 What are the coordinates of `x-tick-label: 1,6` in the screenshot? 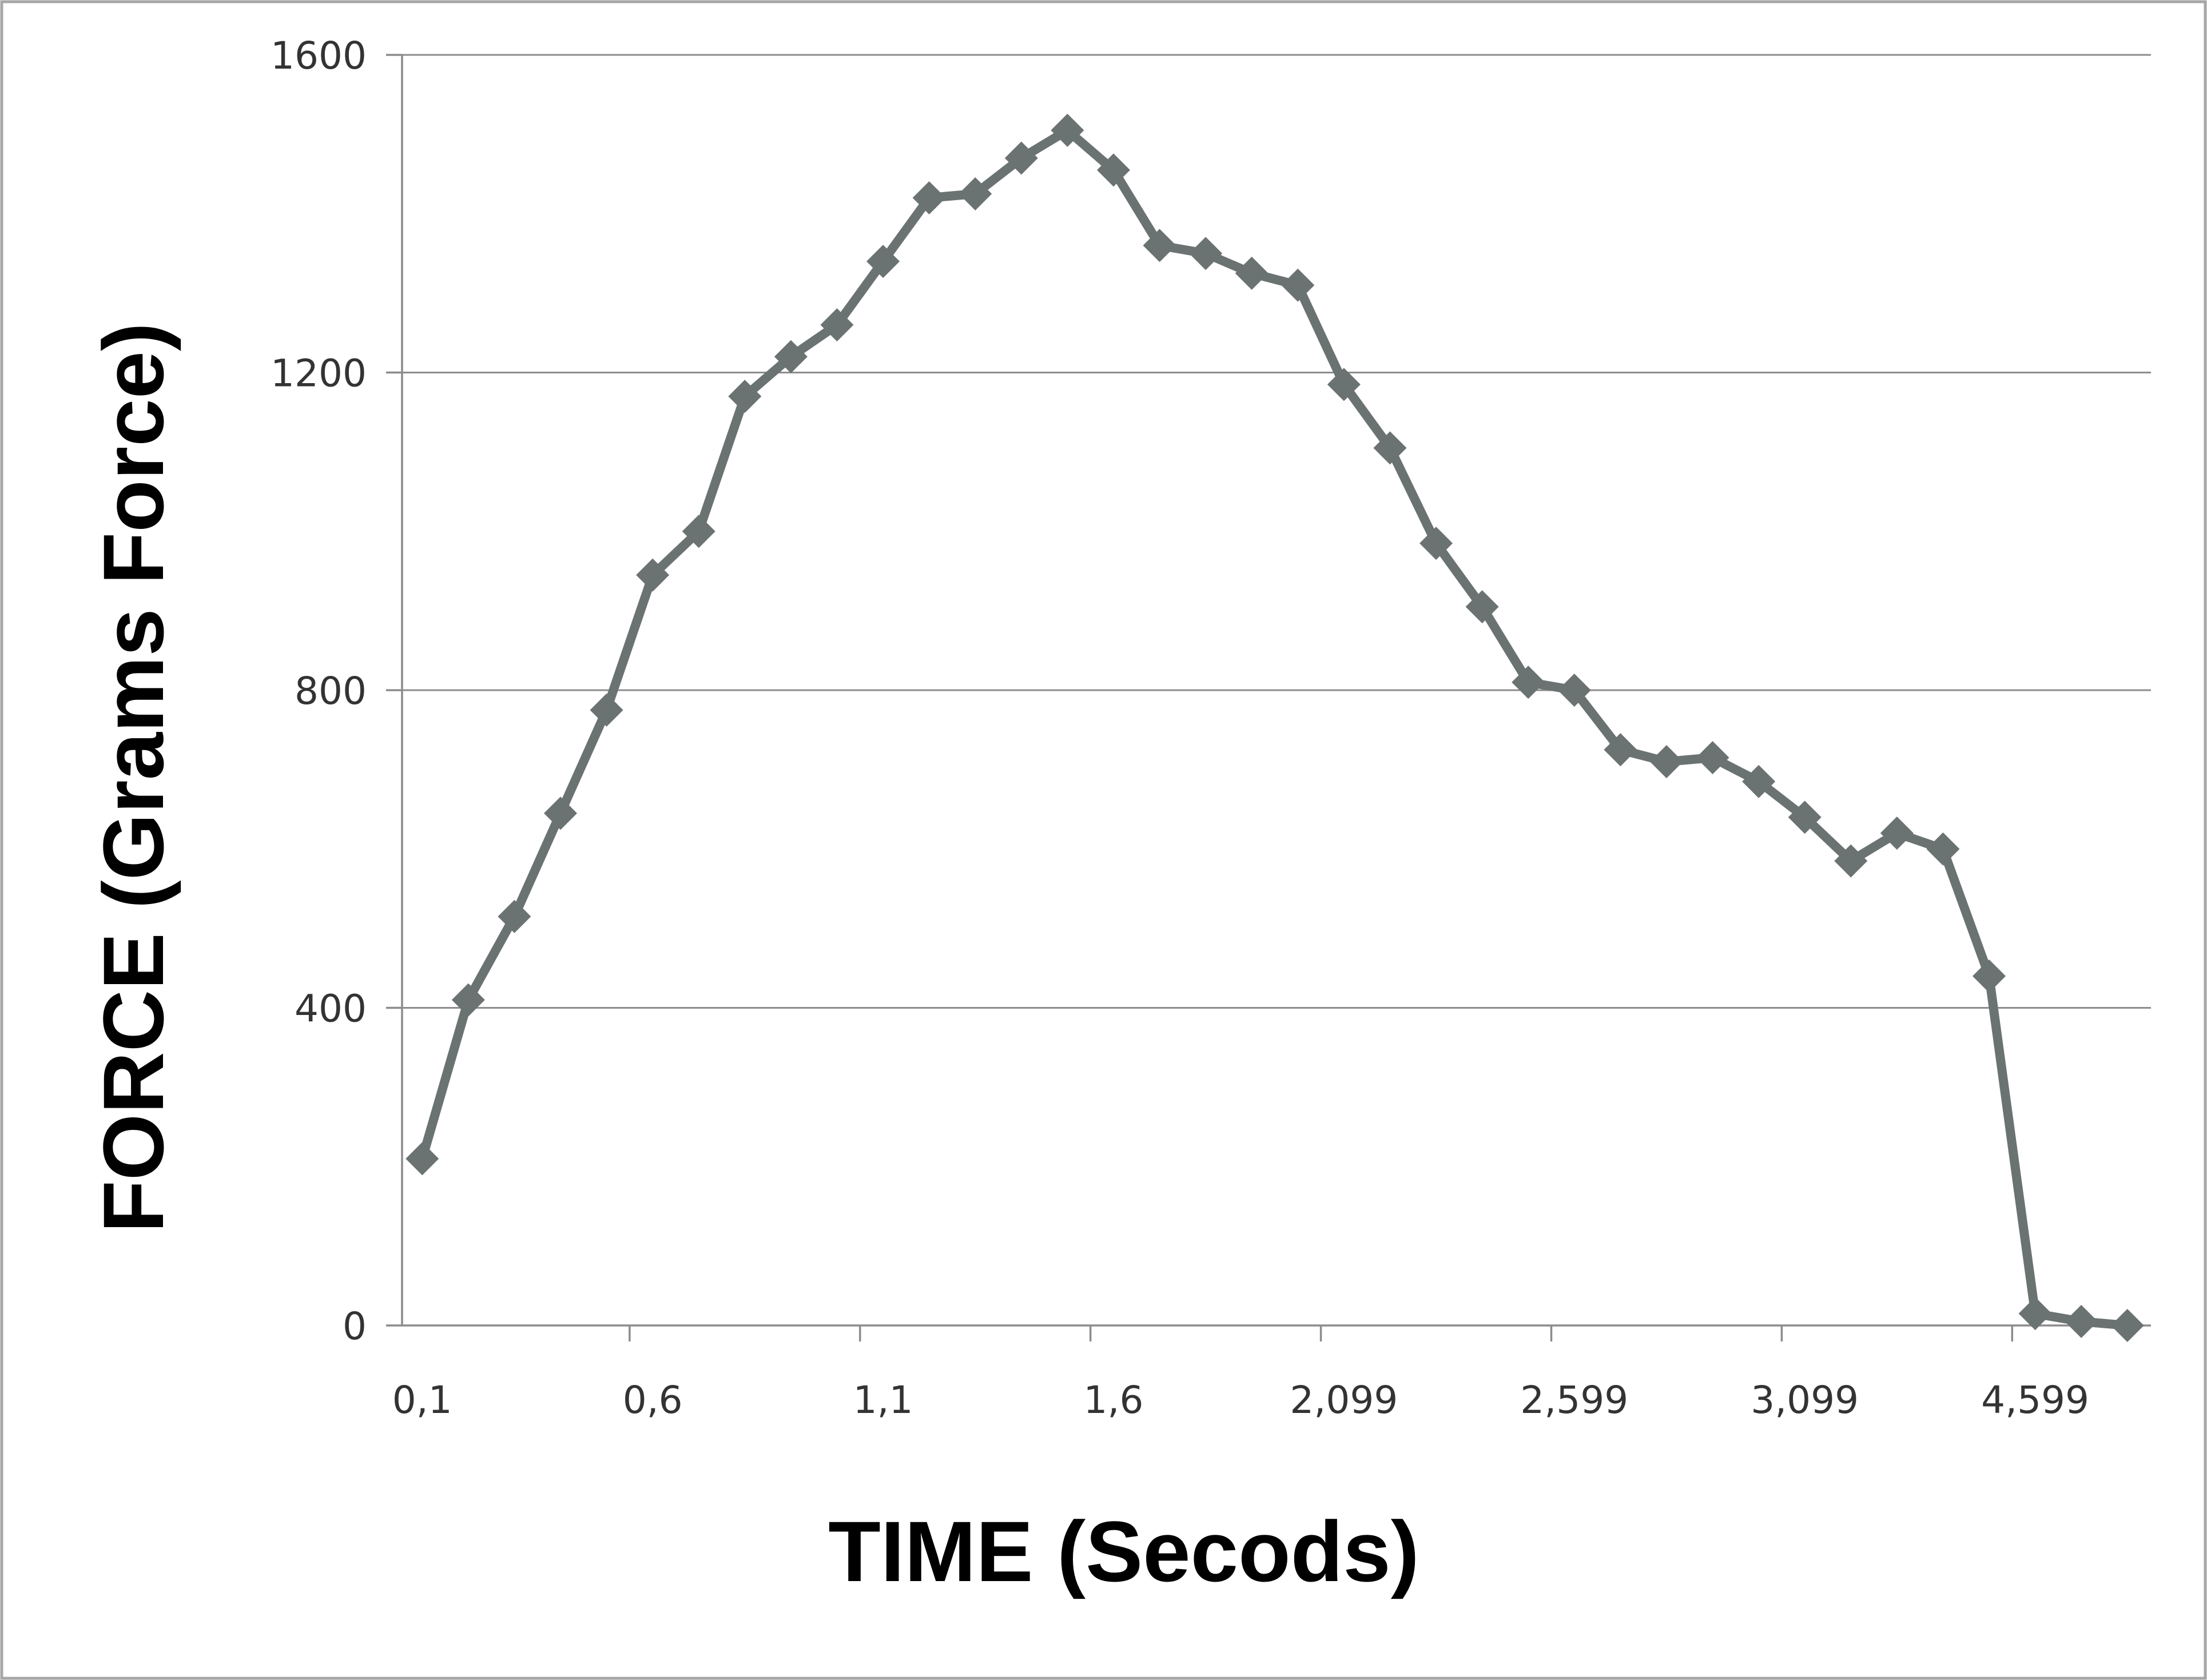 It's located at (1114, 1400).